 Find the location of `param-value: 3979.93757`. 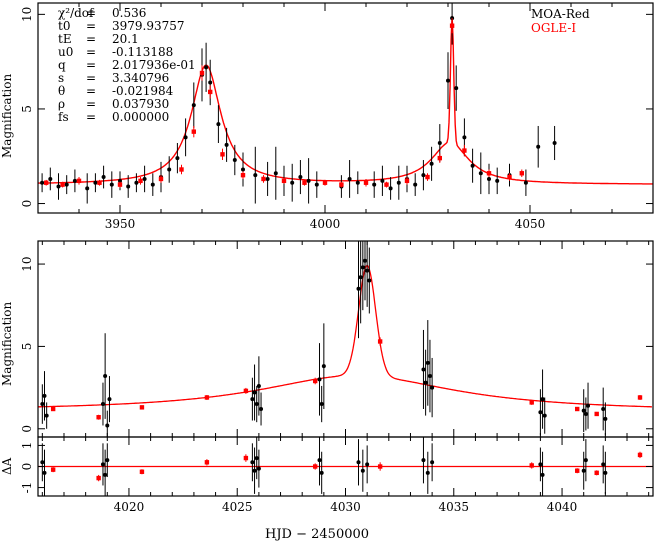

param-value: 3979.93757 is located at coordinates (148, 26).